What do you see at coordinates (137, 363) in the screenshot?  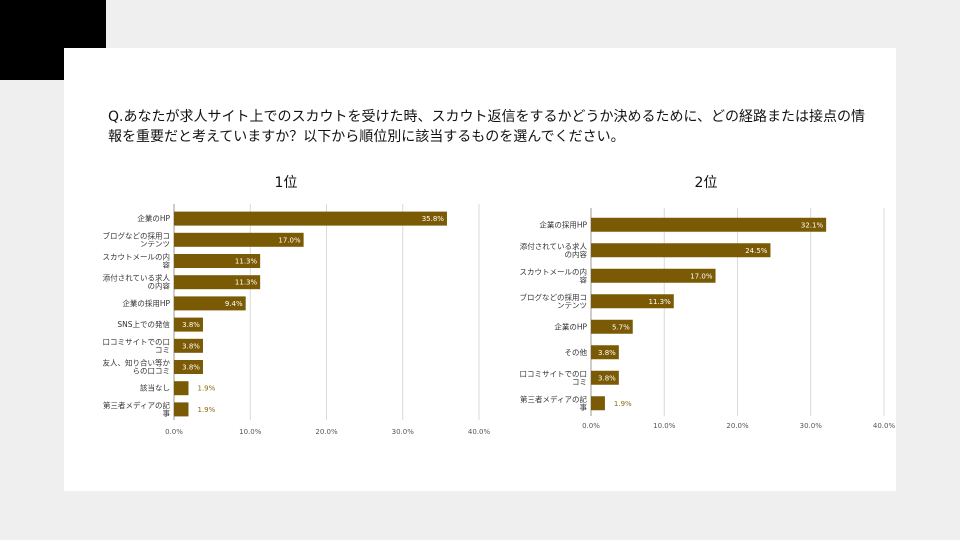 I see `category-label: 友人、知り合い等か` at bounding box center [137, 363].